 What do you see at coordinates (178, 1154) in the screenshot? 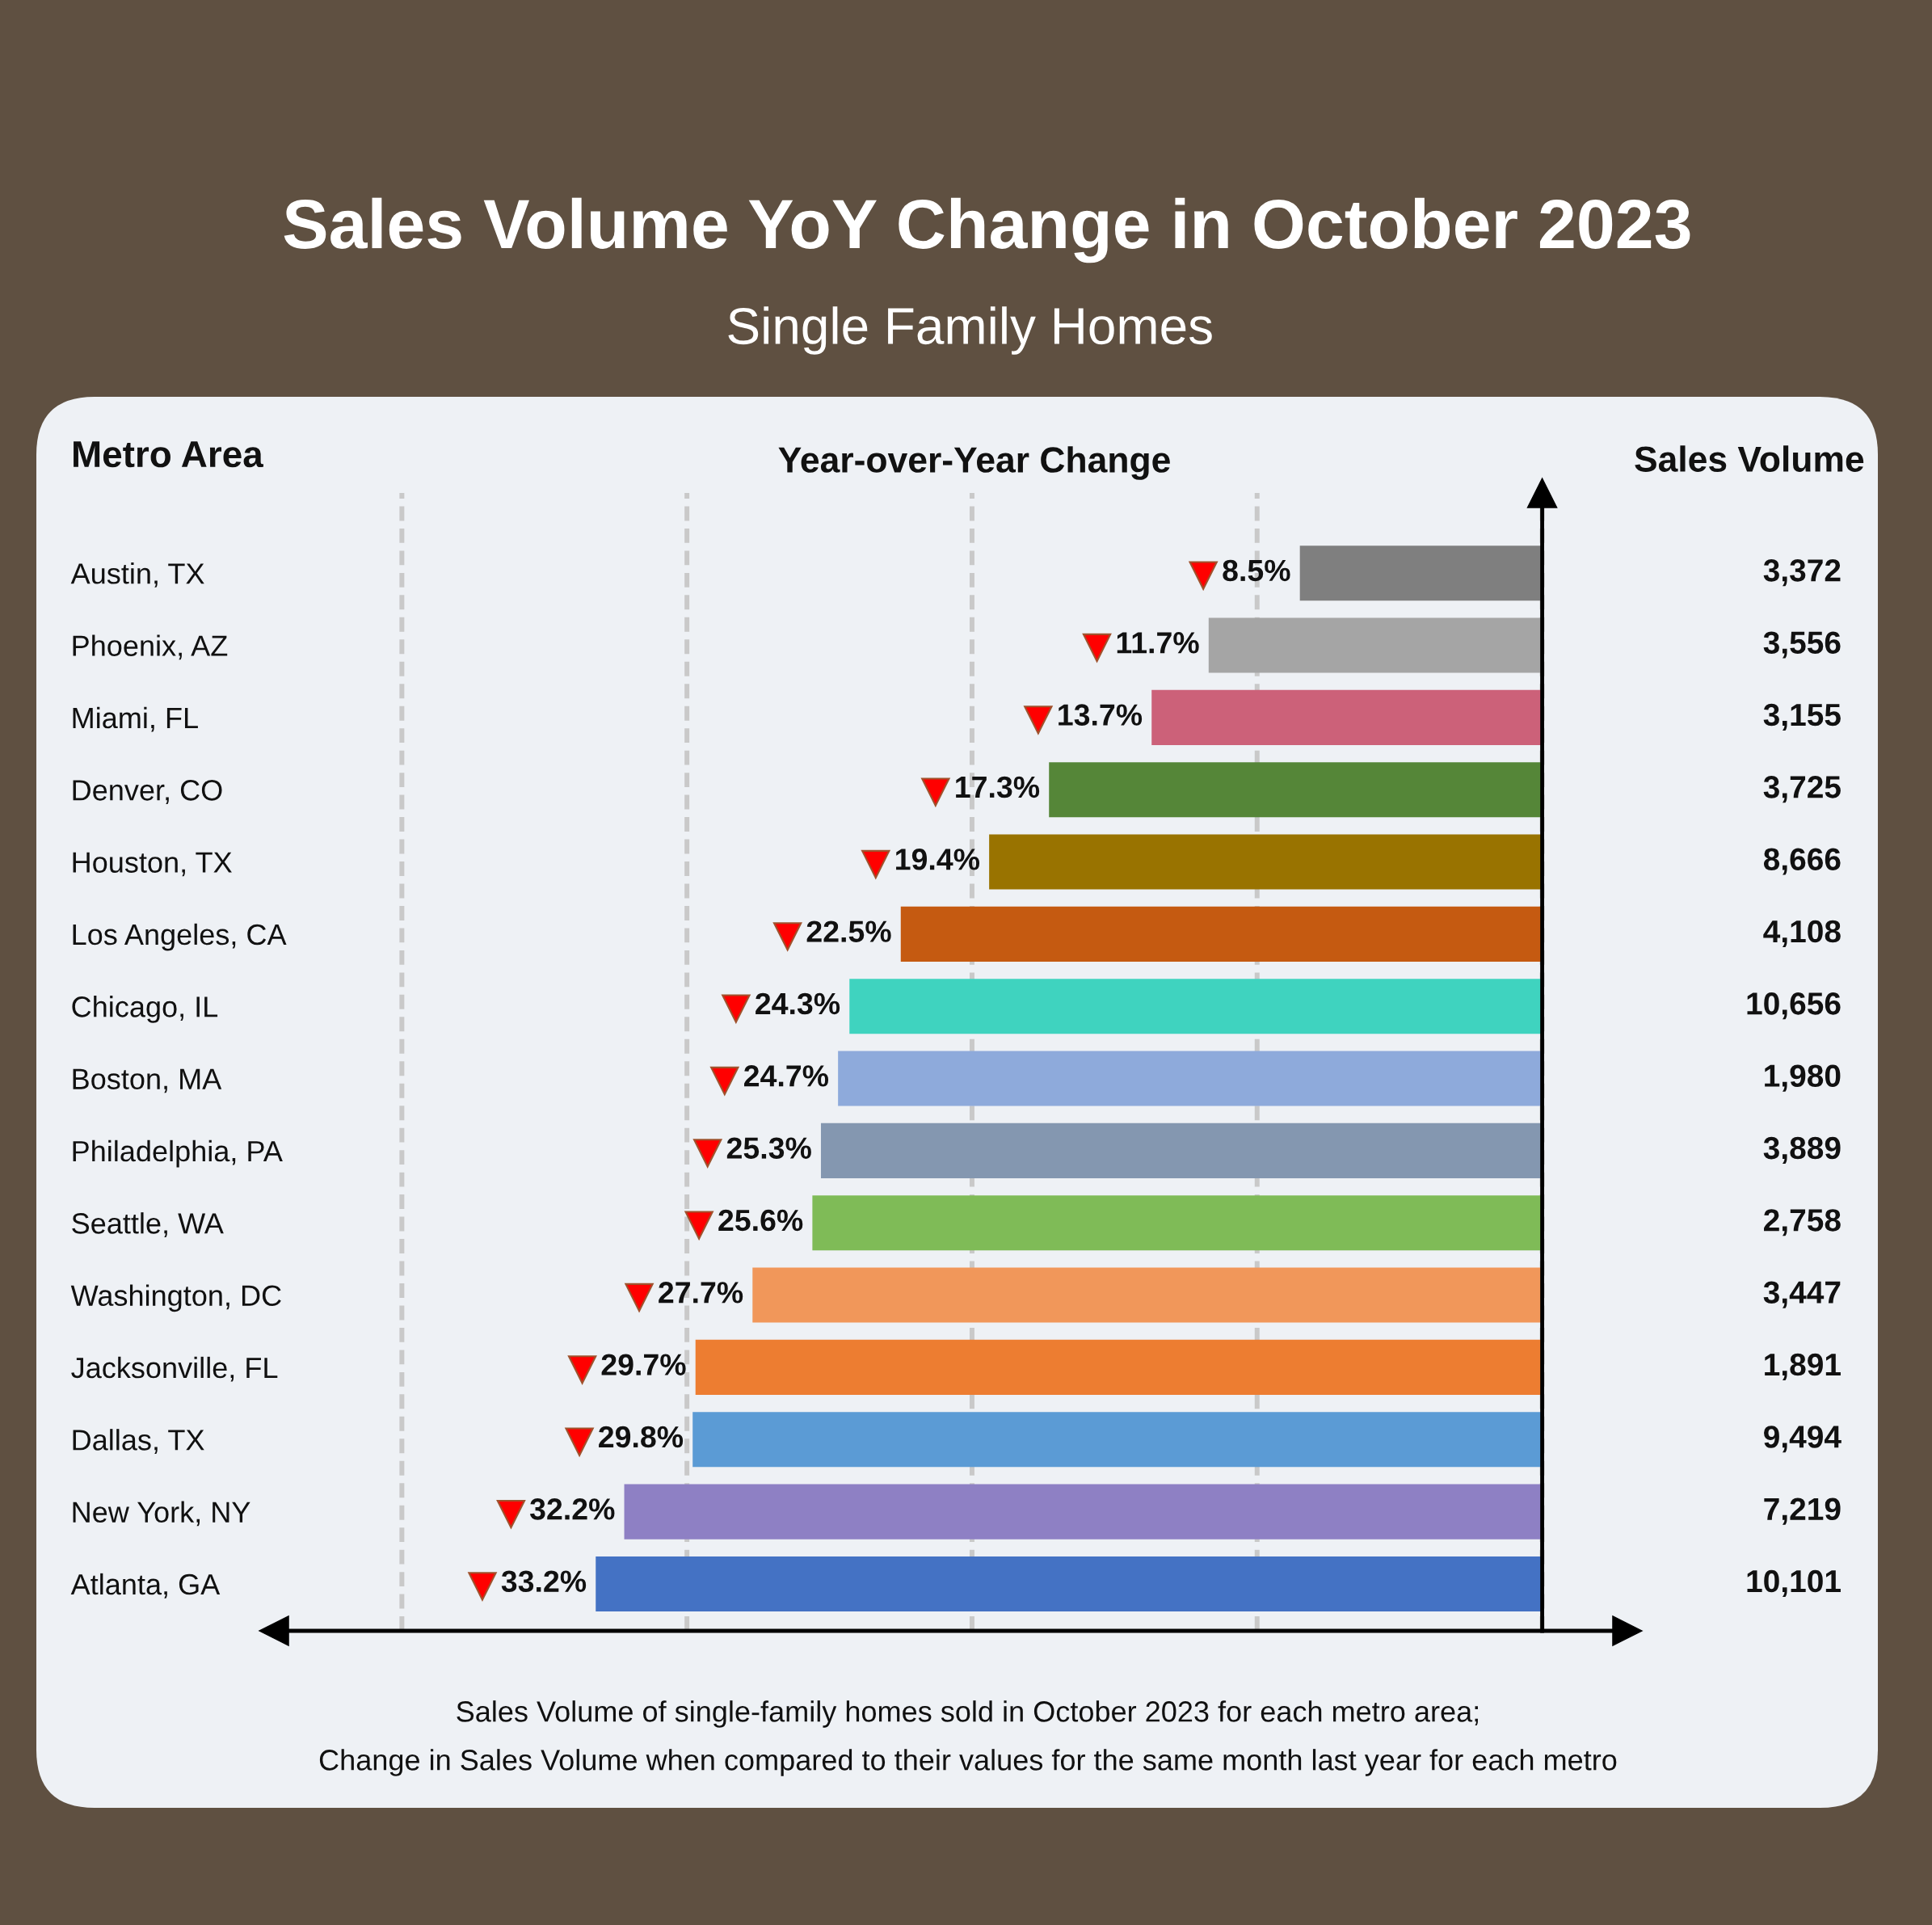
I see `y-tick-label: Philadelphia, PA` at bounding box center [178, 1154].